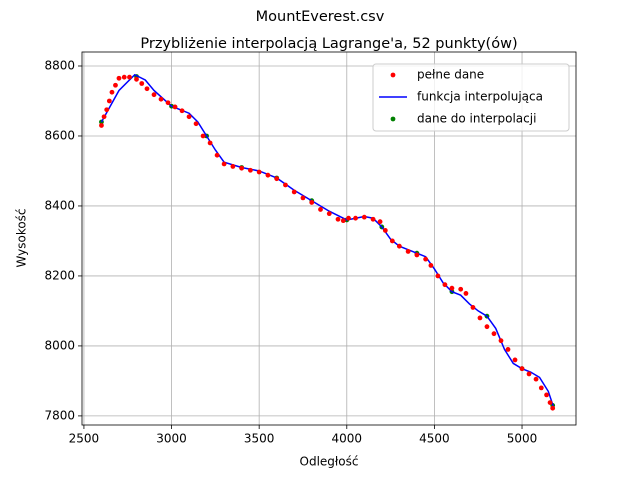 This screenshot has height=478, width=640. What do you see at coordinates (59, 345) in the screenshot?
I see `y-tick-label: 8000` at bounding box center [59, 345].